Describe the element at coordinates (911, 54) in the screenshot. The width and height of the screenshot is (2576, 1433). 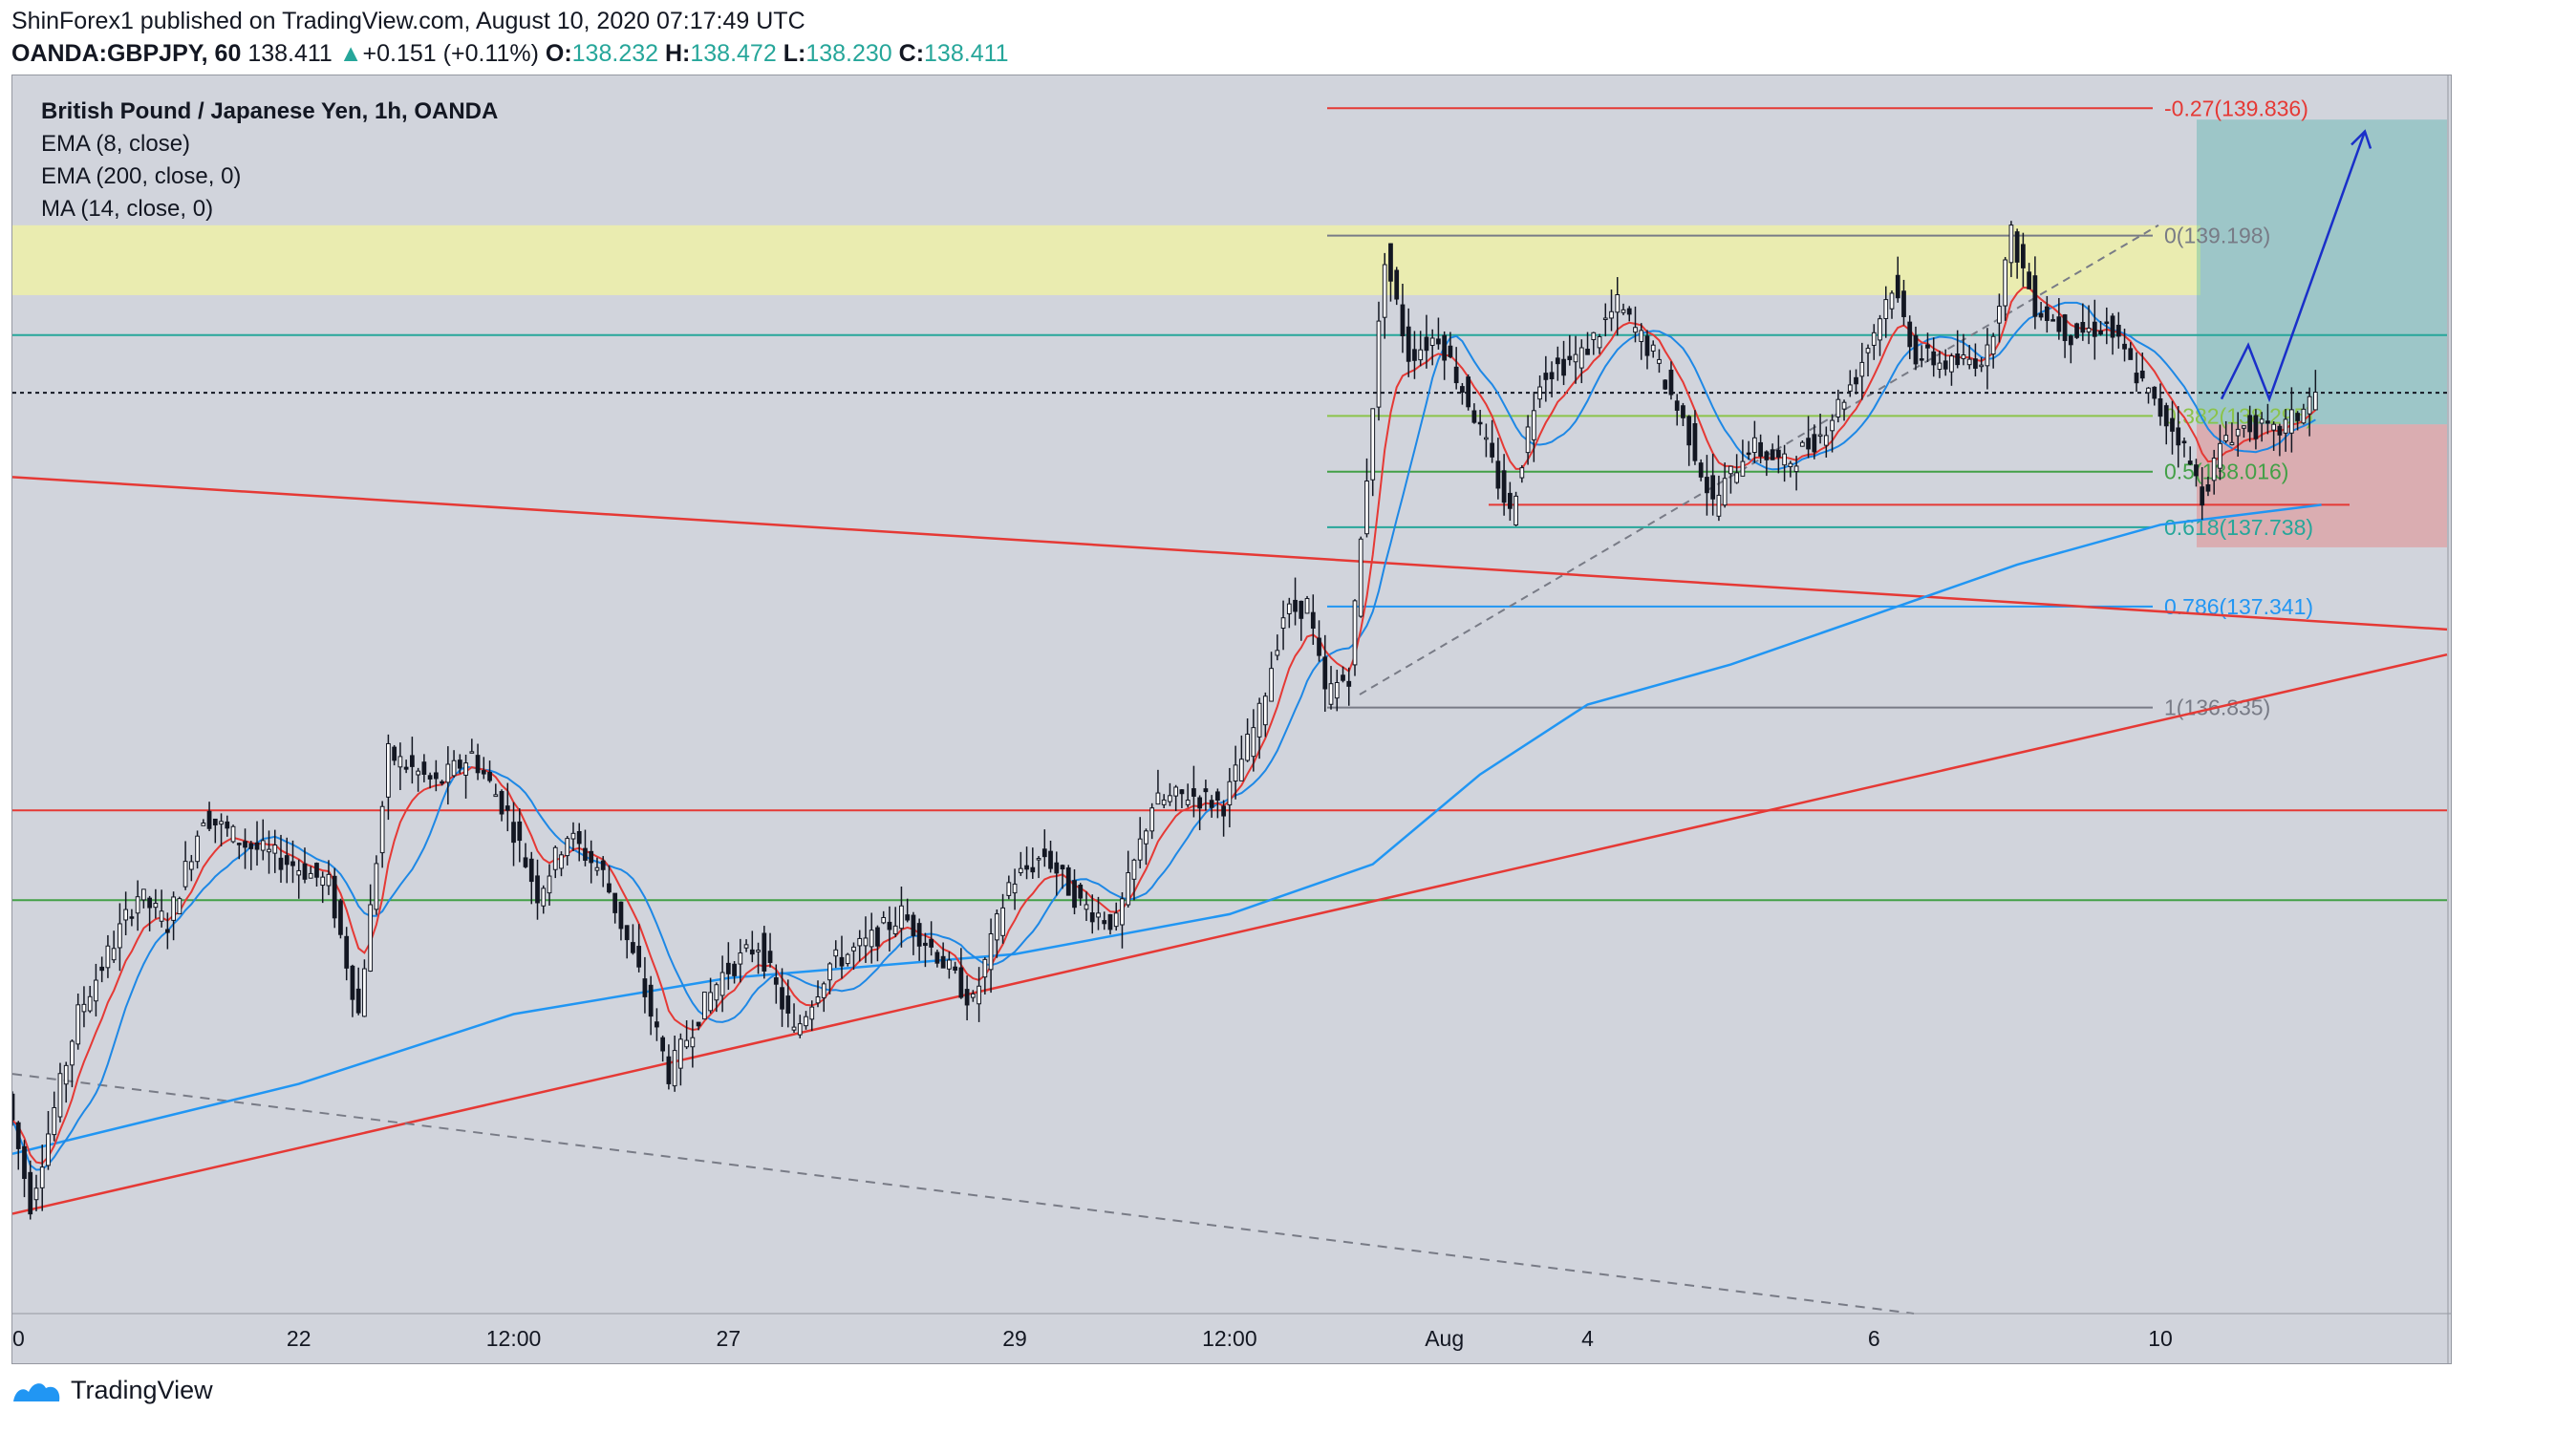
I see `close-label: C:` at that location.